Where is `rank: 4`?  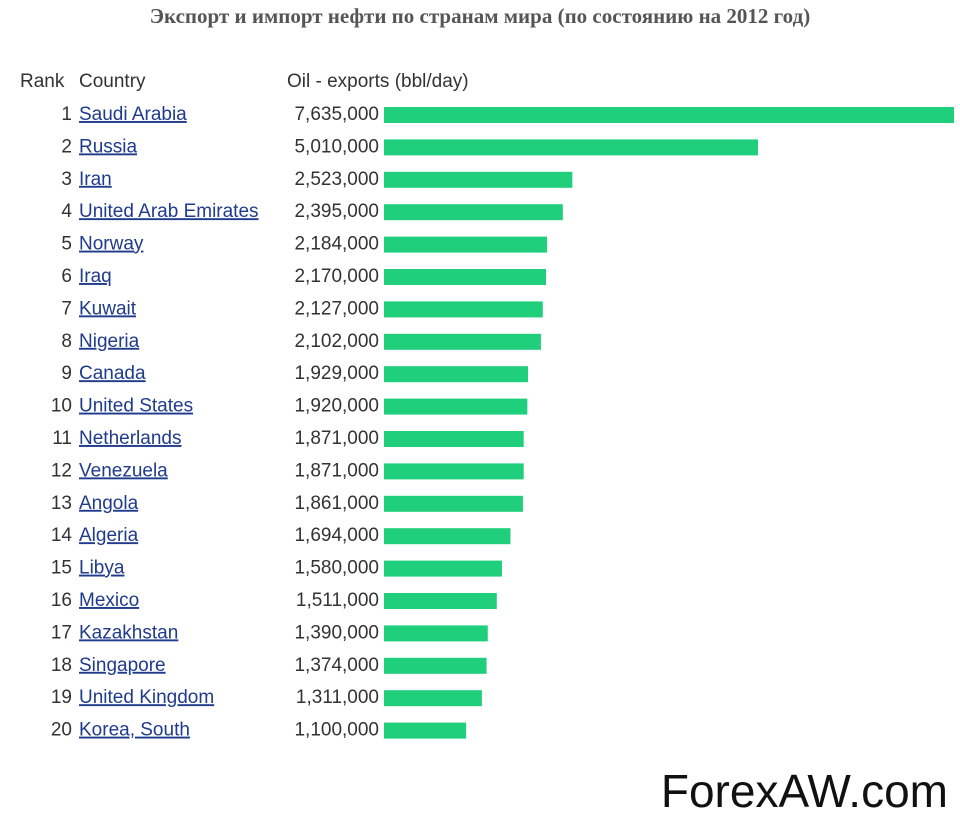
rank: 4 is located at coordinates (66, 211).